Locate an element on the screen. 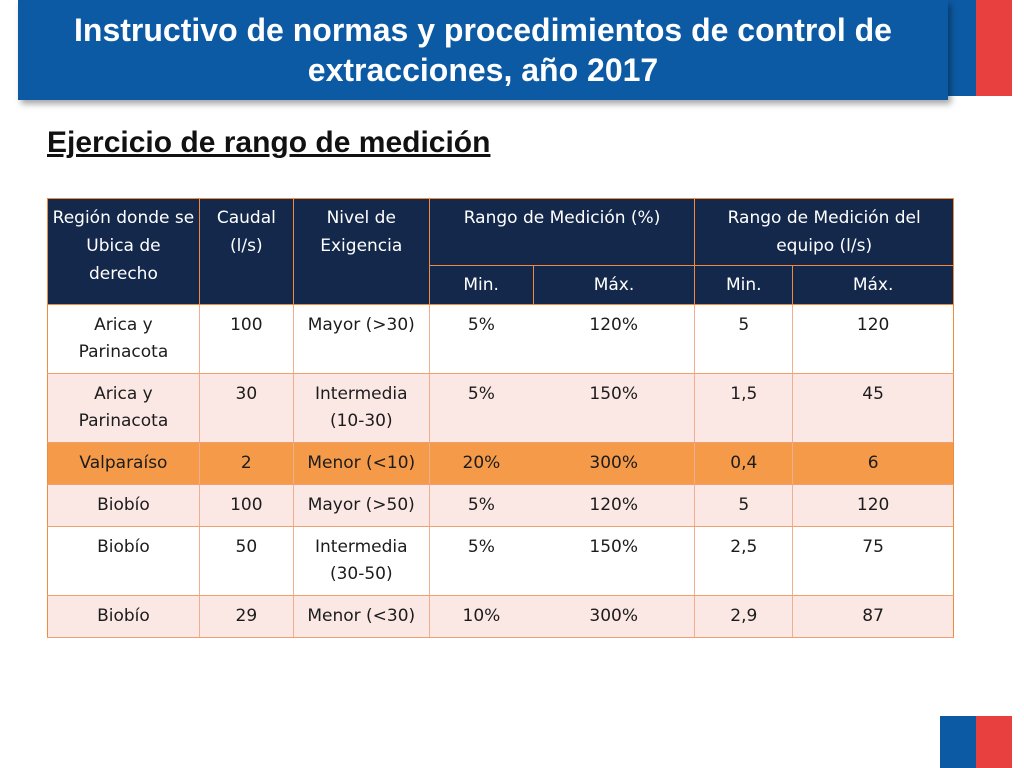 The height and width of the screenshot is (768, 1024). flag-decoration-red-bottom is located at coordinates (994, 742).